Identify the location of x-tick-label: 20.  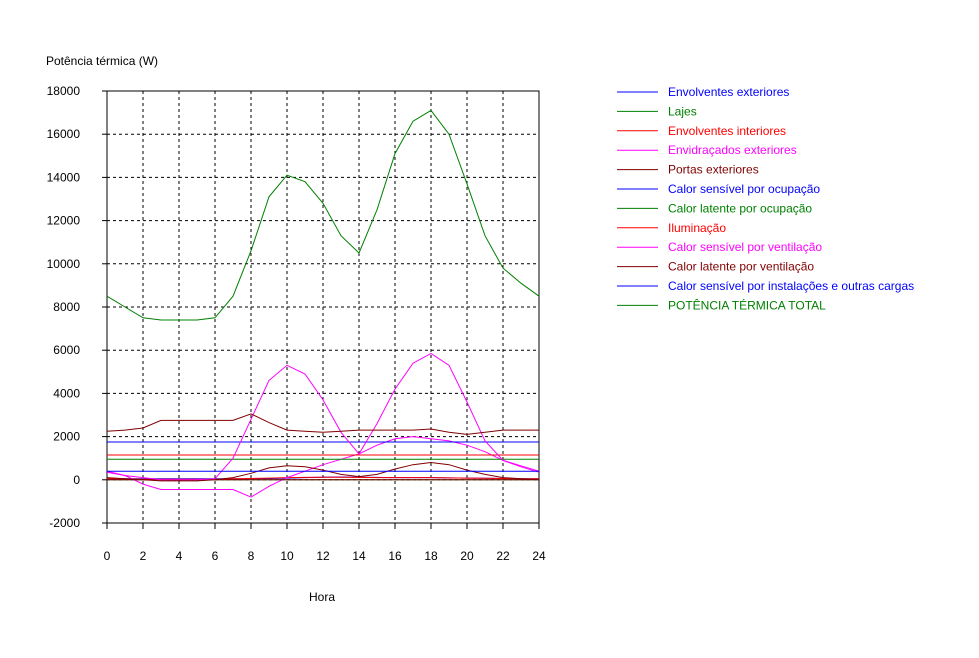
(467, 556).